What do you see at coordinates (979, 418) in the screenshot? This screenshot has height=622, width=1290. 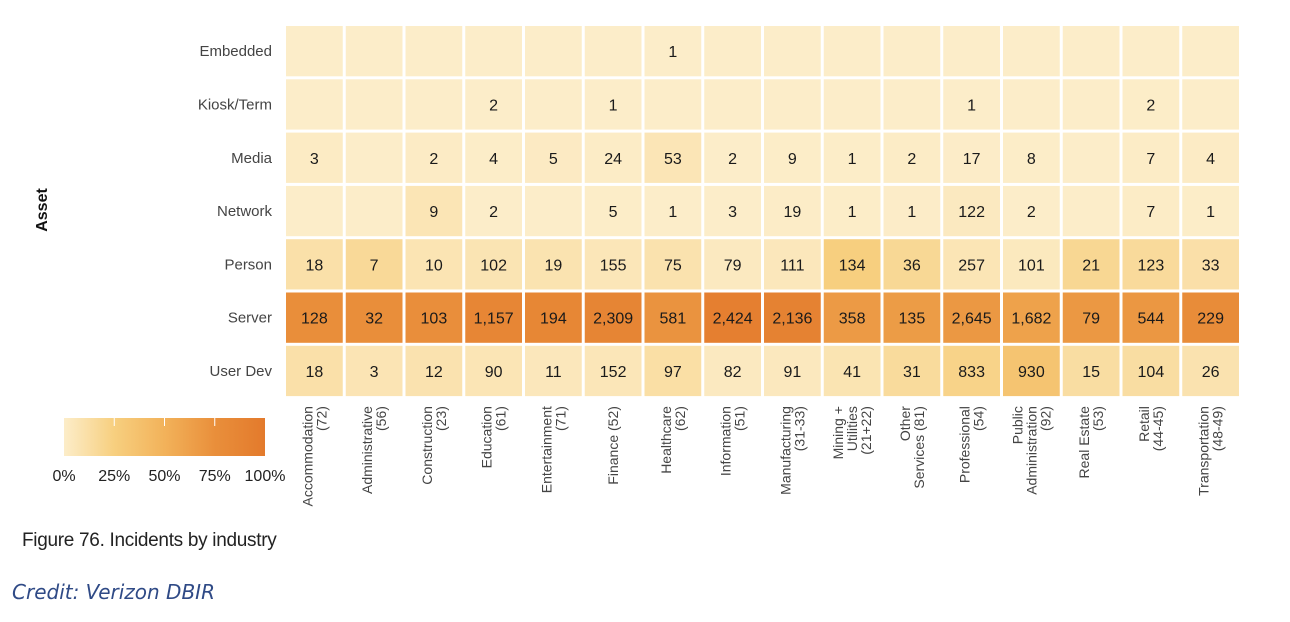 I see `column-label: (54)` at bounding box center [979, 418].